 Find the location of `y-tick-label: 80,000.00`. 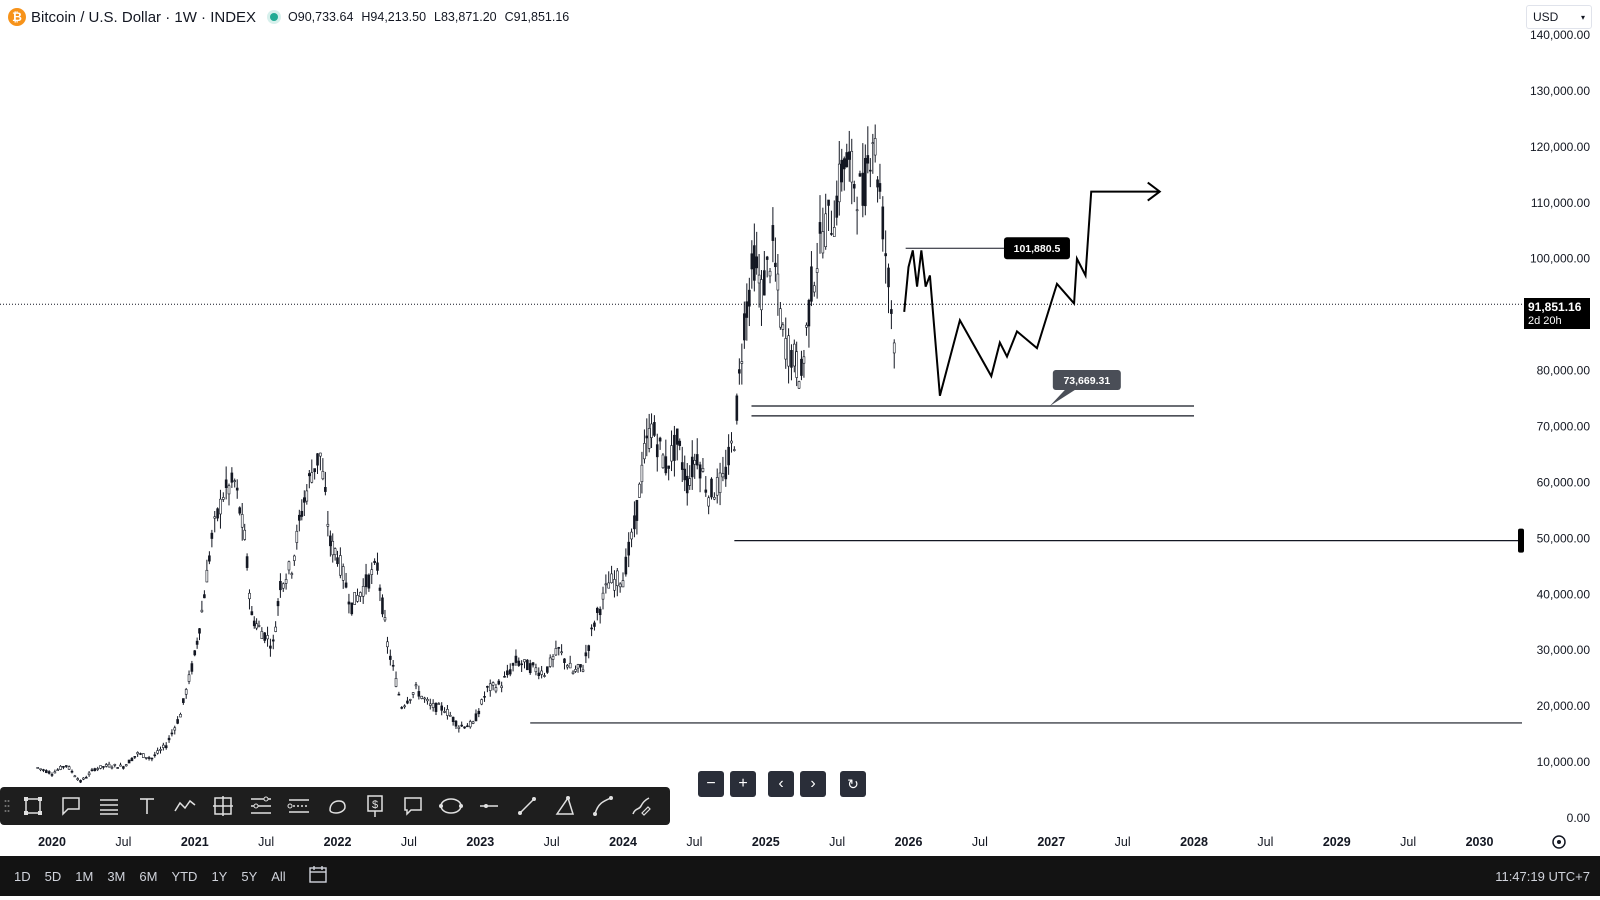

y-tick-label: 80,000.00 is located at coordinates (1564, 371).